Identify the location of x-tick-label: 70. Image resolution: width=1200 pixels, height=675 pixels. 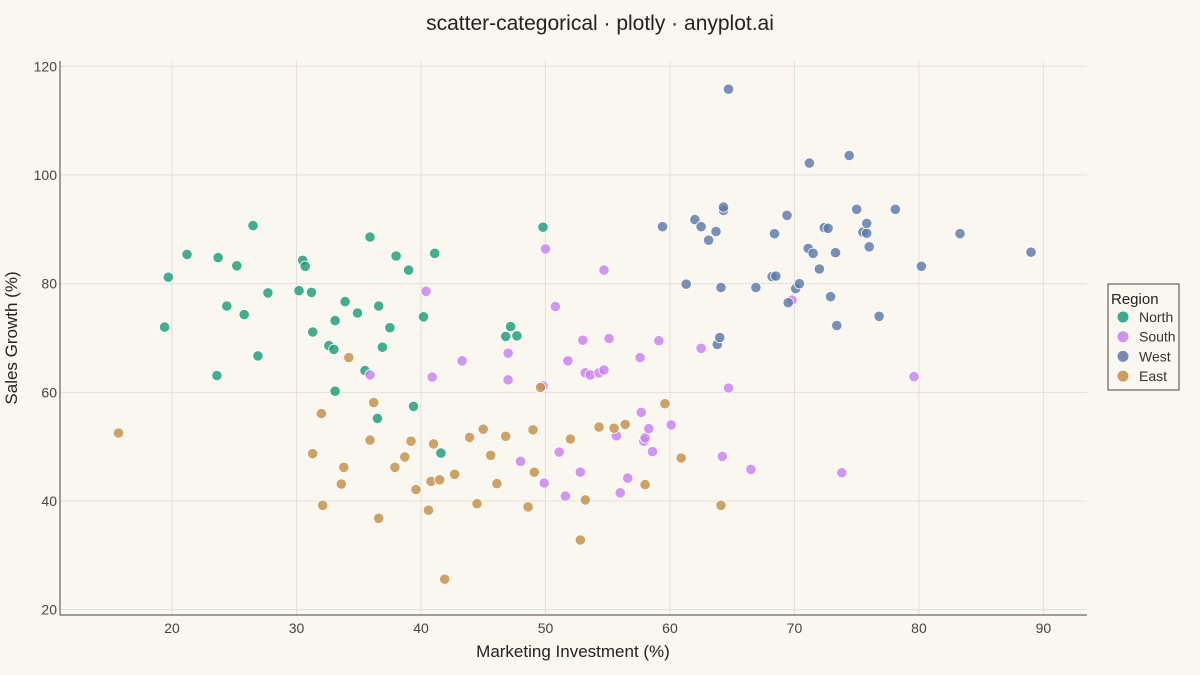
(795, 628).